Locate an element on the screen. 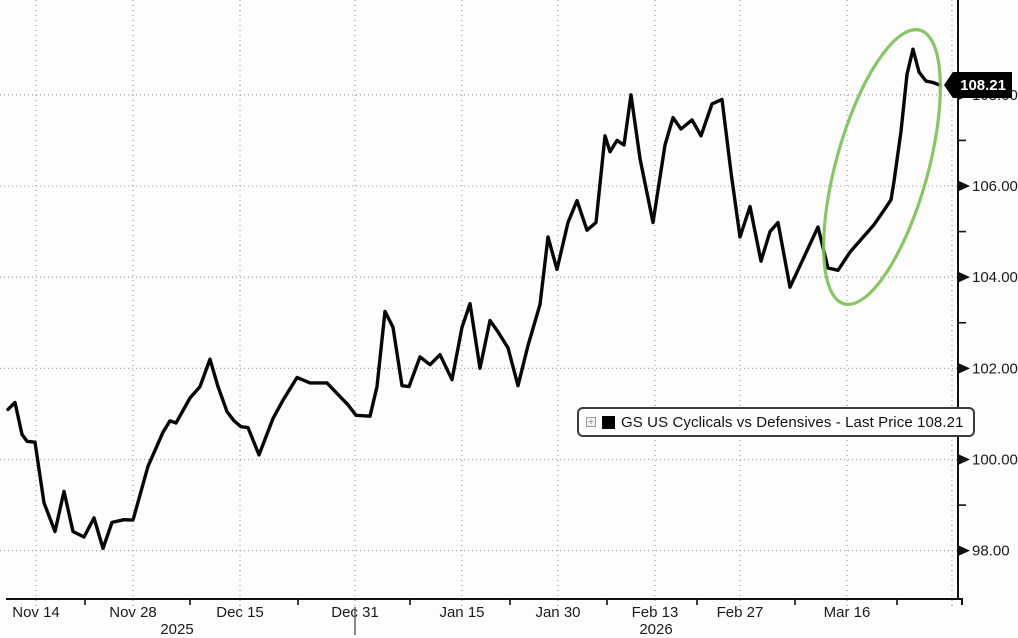 This screenshot has width=1018, height=638. x-tick-label: Nov 14 is located at coordinates (36, 612).